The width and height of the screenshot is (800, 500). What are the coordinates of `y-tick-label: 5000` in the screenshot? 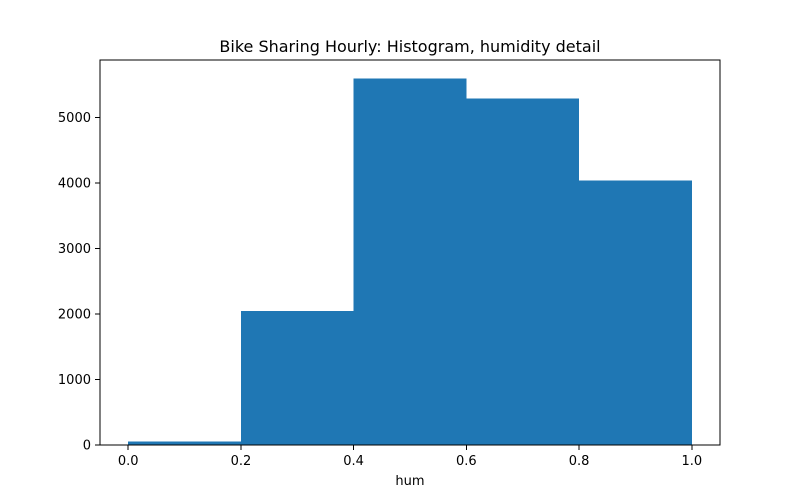 It's located at (74, 118).